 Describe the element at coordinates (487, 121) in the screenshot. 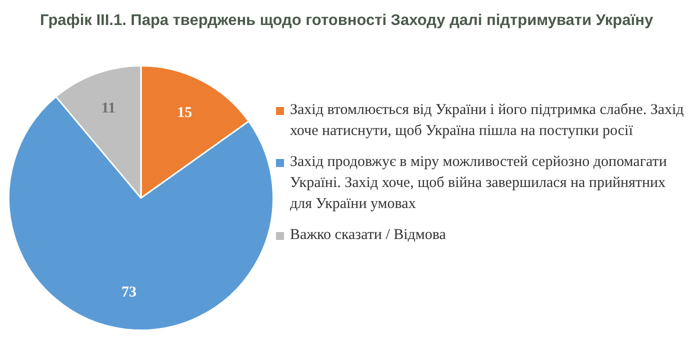

I see `legend-label: Захід втомлюється від України і його підтримка слабне. Захід хоче натиснути, щоб Україна пішла на поступки росії` at that location.